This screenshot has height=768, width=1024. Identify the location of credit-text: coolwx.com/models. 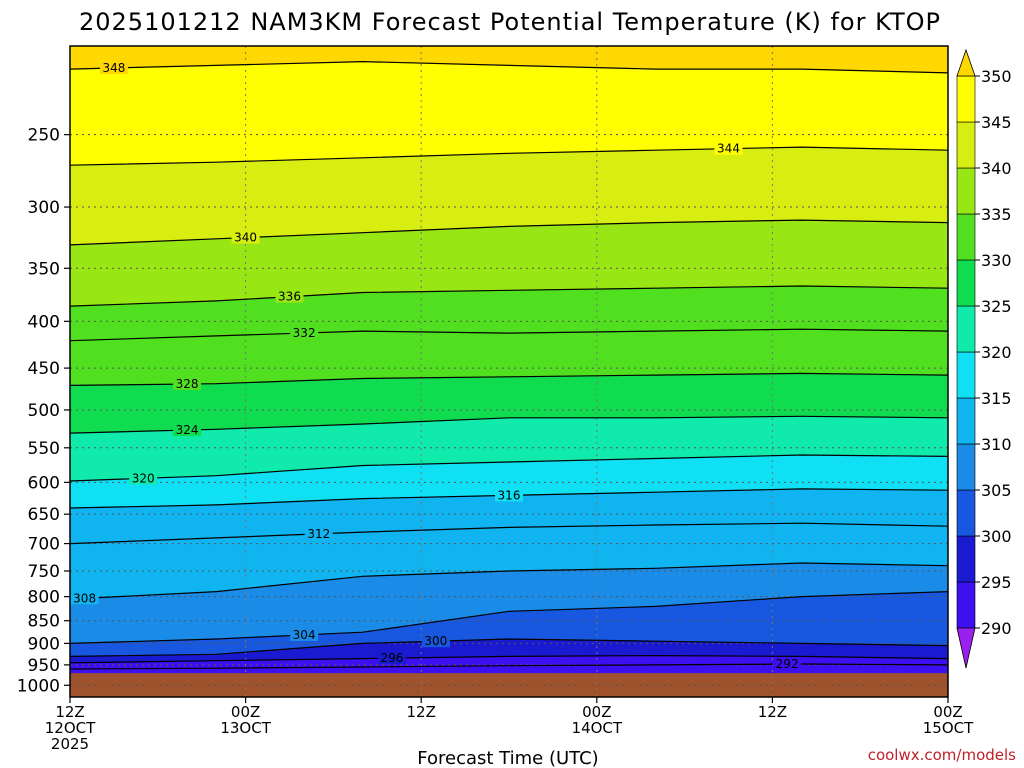
(942, 755).